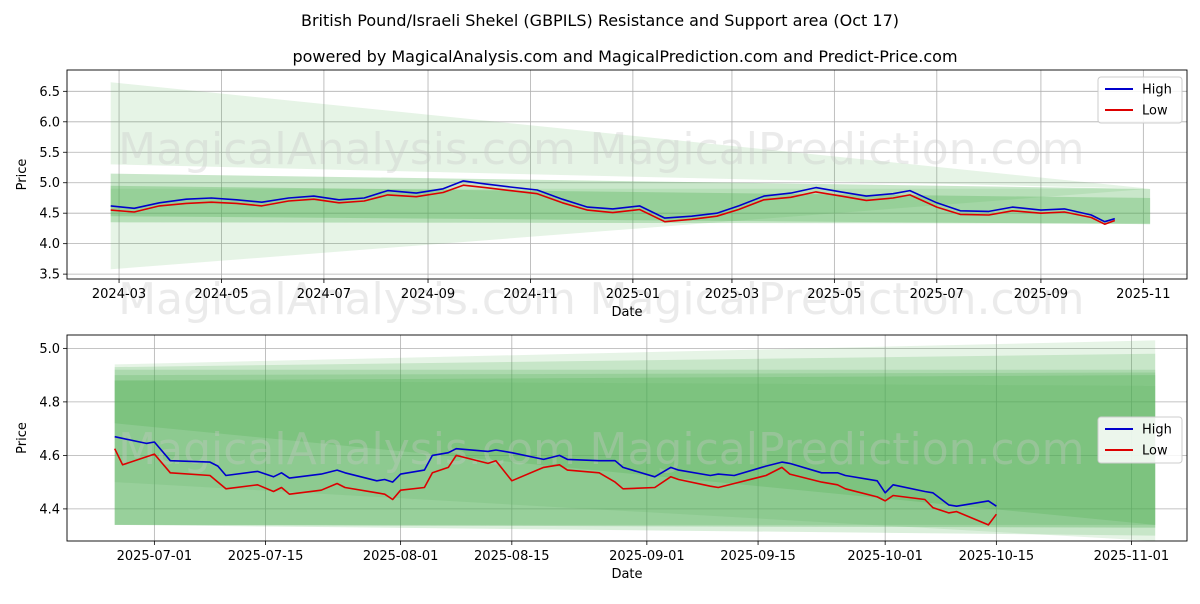  Describe the element at coordinates (1132, 556) in the screenshot. I see `bottom-xtick-label: 2025-11-01` at that location.